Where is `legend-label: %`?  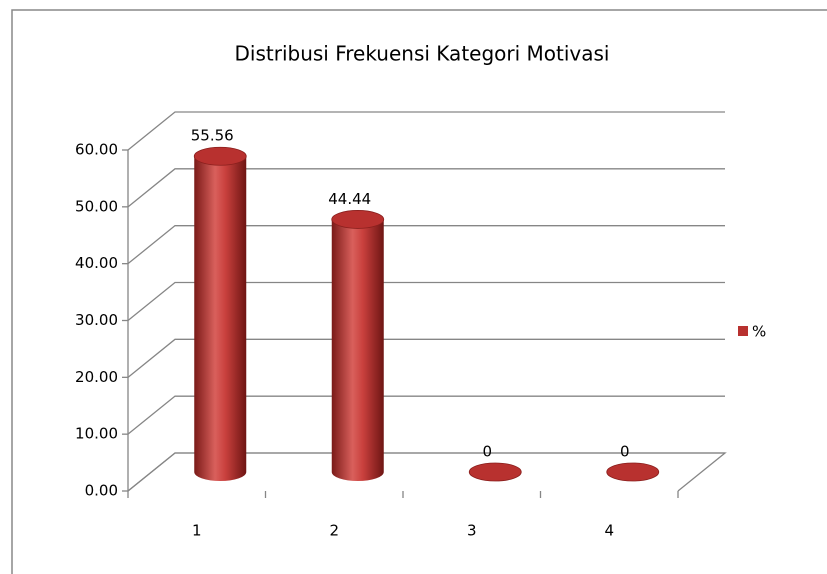
legend-label: % is located at coordinates (759, 332).